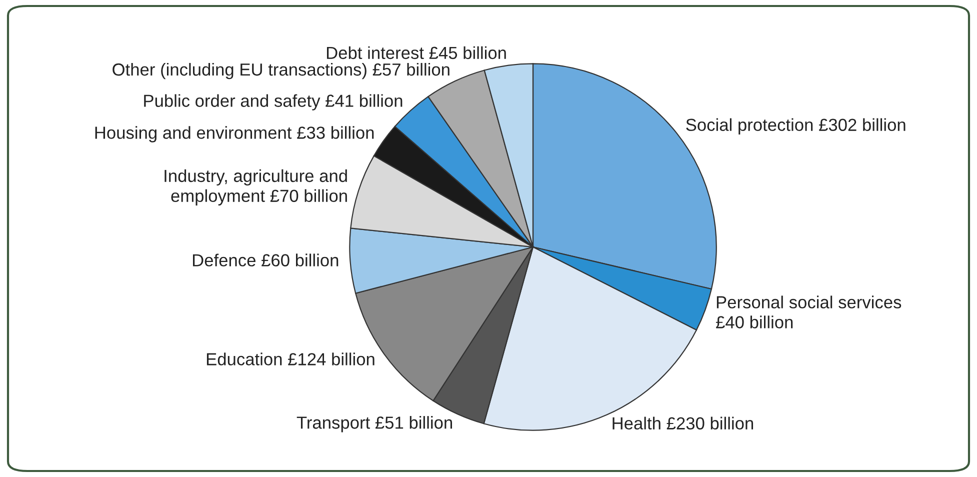 This screenshot has width=977, height=477. Describe the element at coordinates (683, 423) in the screenshot. I see `slice-label: Health £230 billion` at that location.